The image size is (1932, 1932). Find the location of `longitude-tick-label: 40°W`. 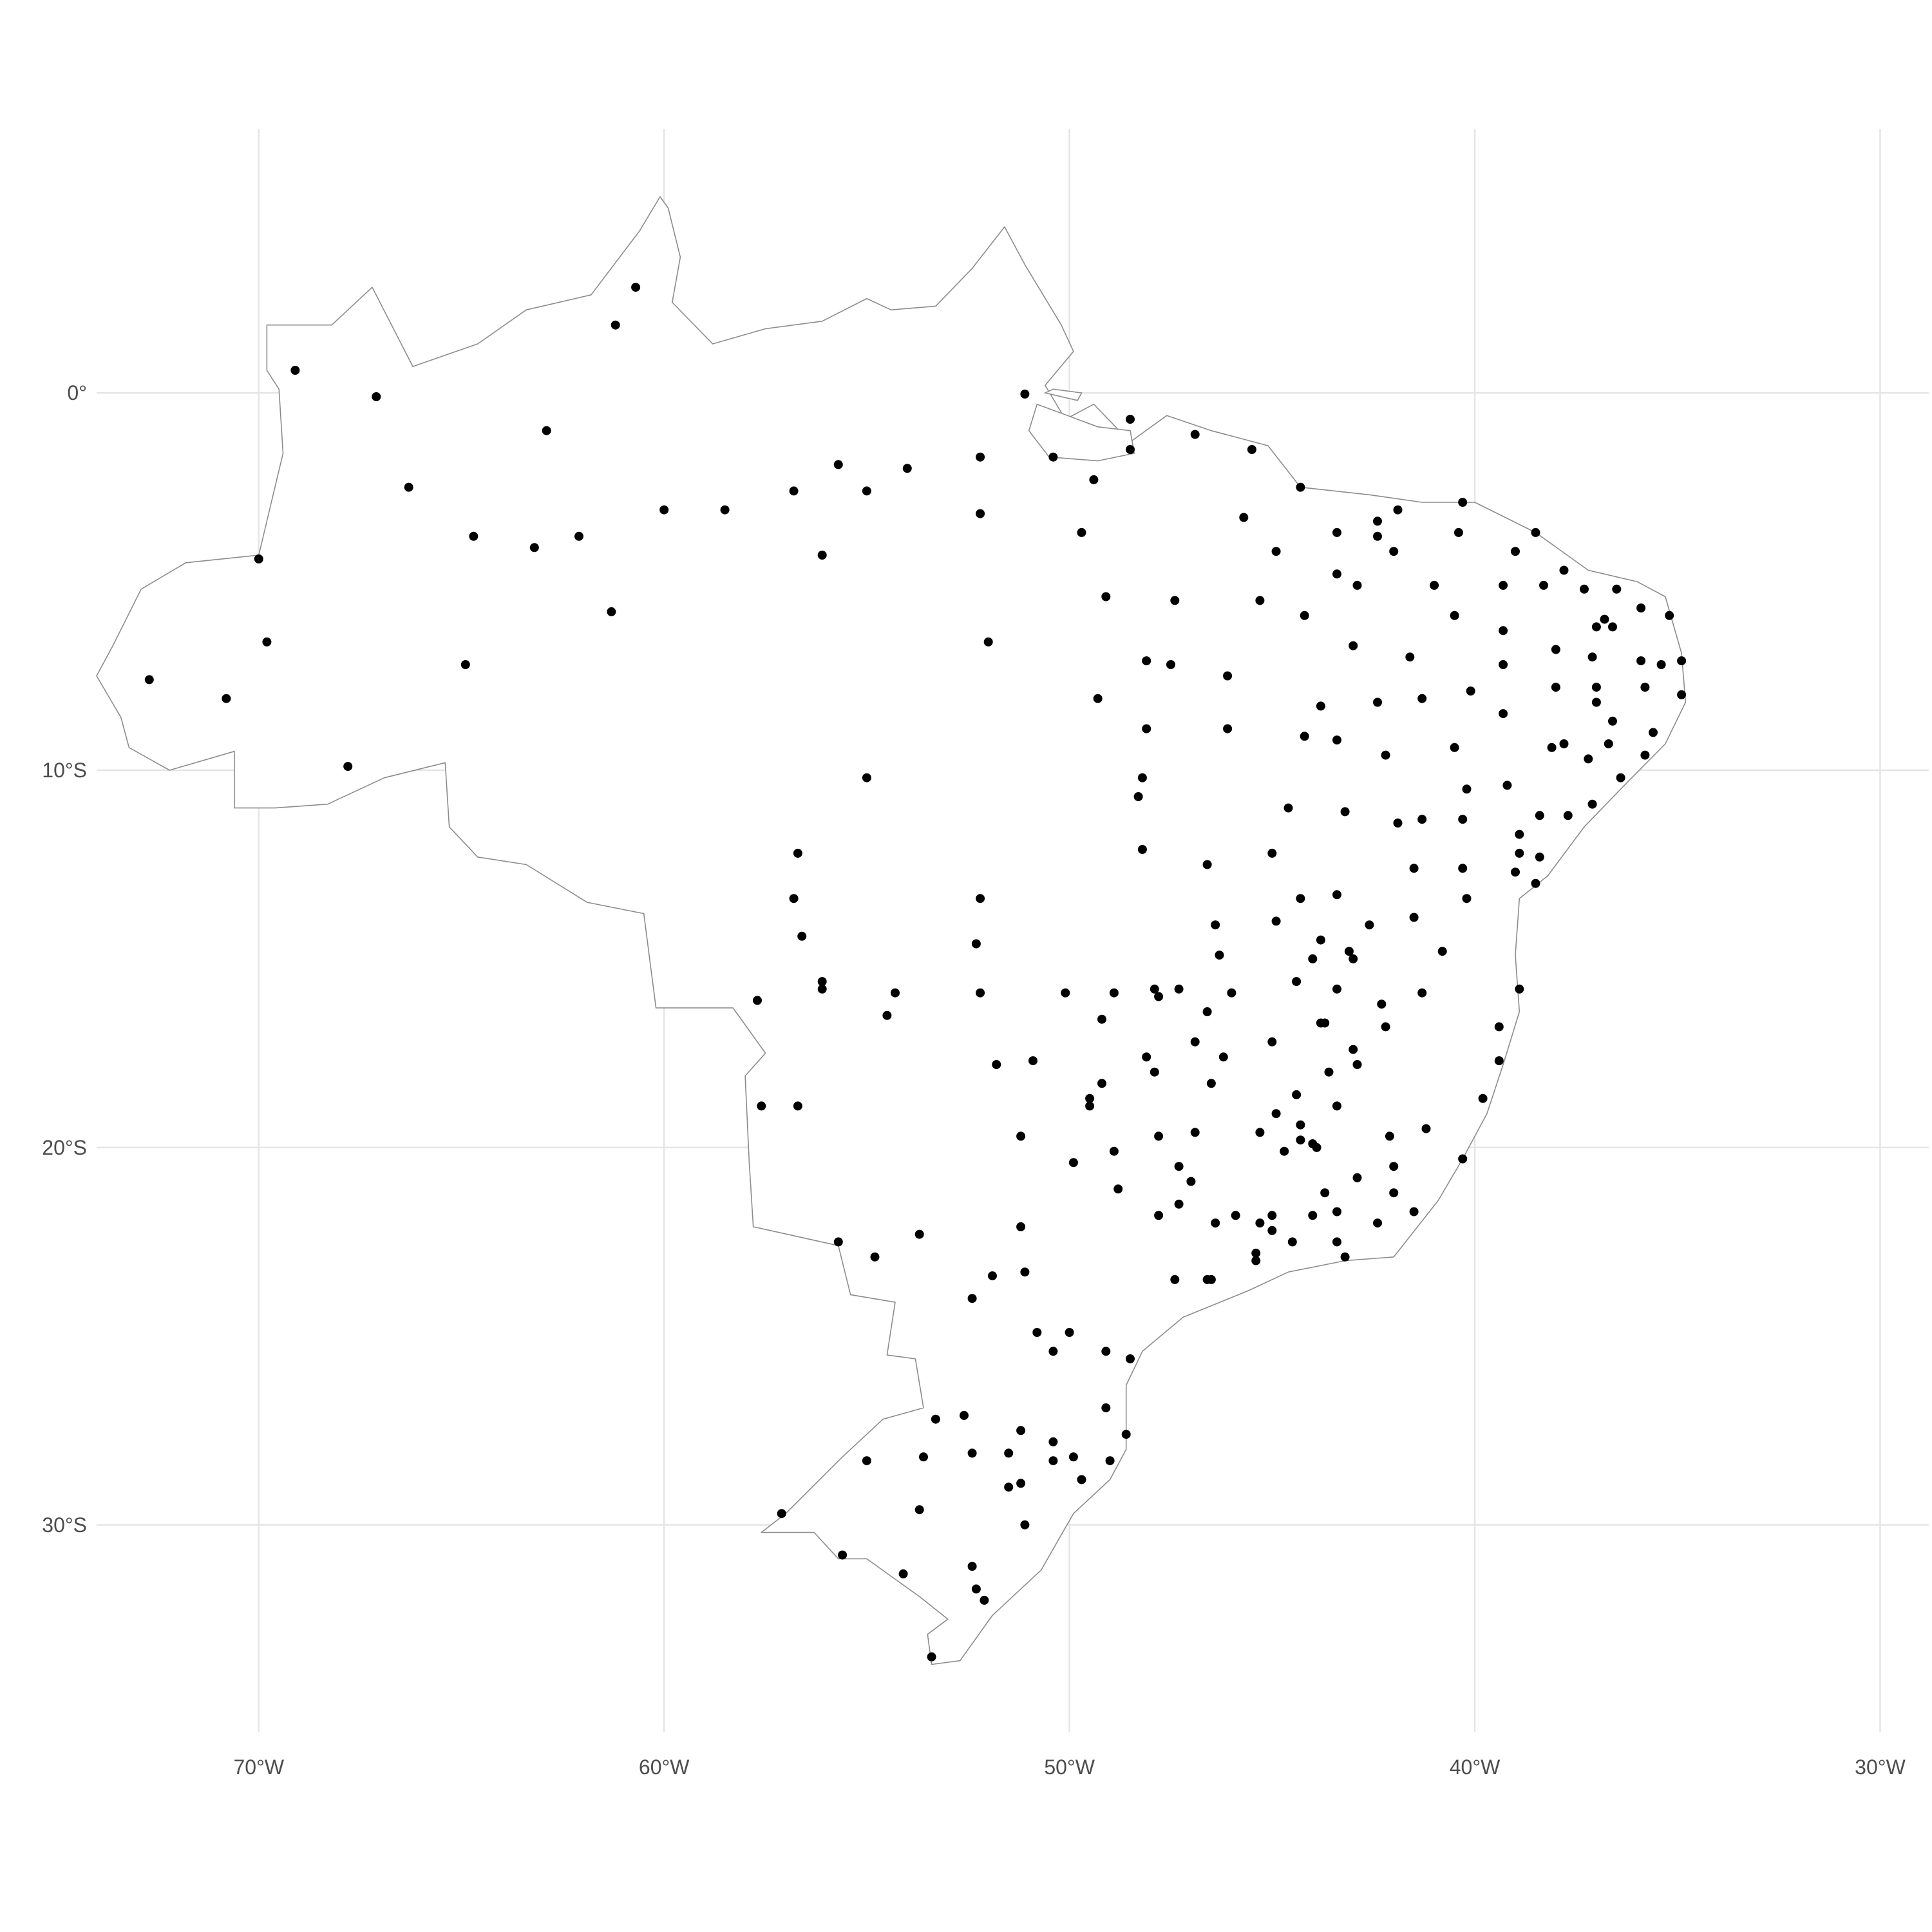

longitude-tick-label: 40°W is located at coordinates (1475, 1768).